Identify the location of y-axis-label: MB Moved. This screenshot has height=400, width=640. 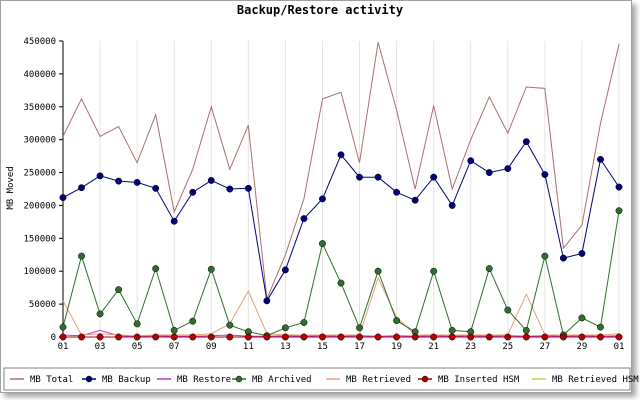
(11, 187).